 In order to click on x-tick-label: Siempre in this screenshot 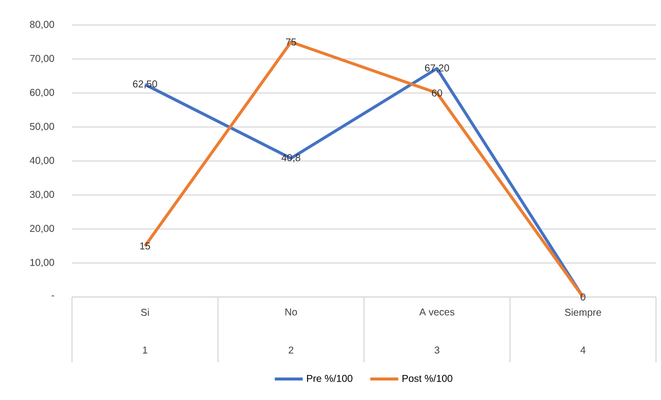, I will do `click(583, 313)`.